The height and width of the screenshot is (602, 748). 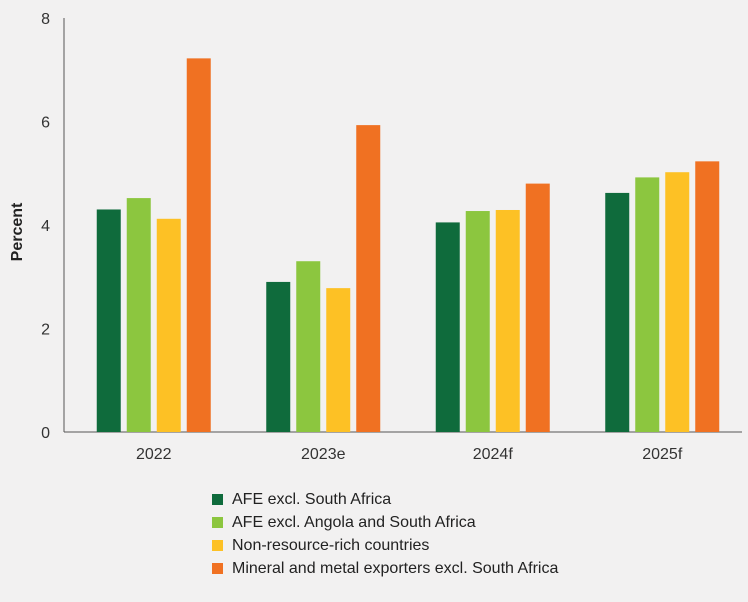 I want to click on y-tick-label: 4, so click(x=45, y=226).